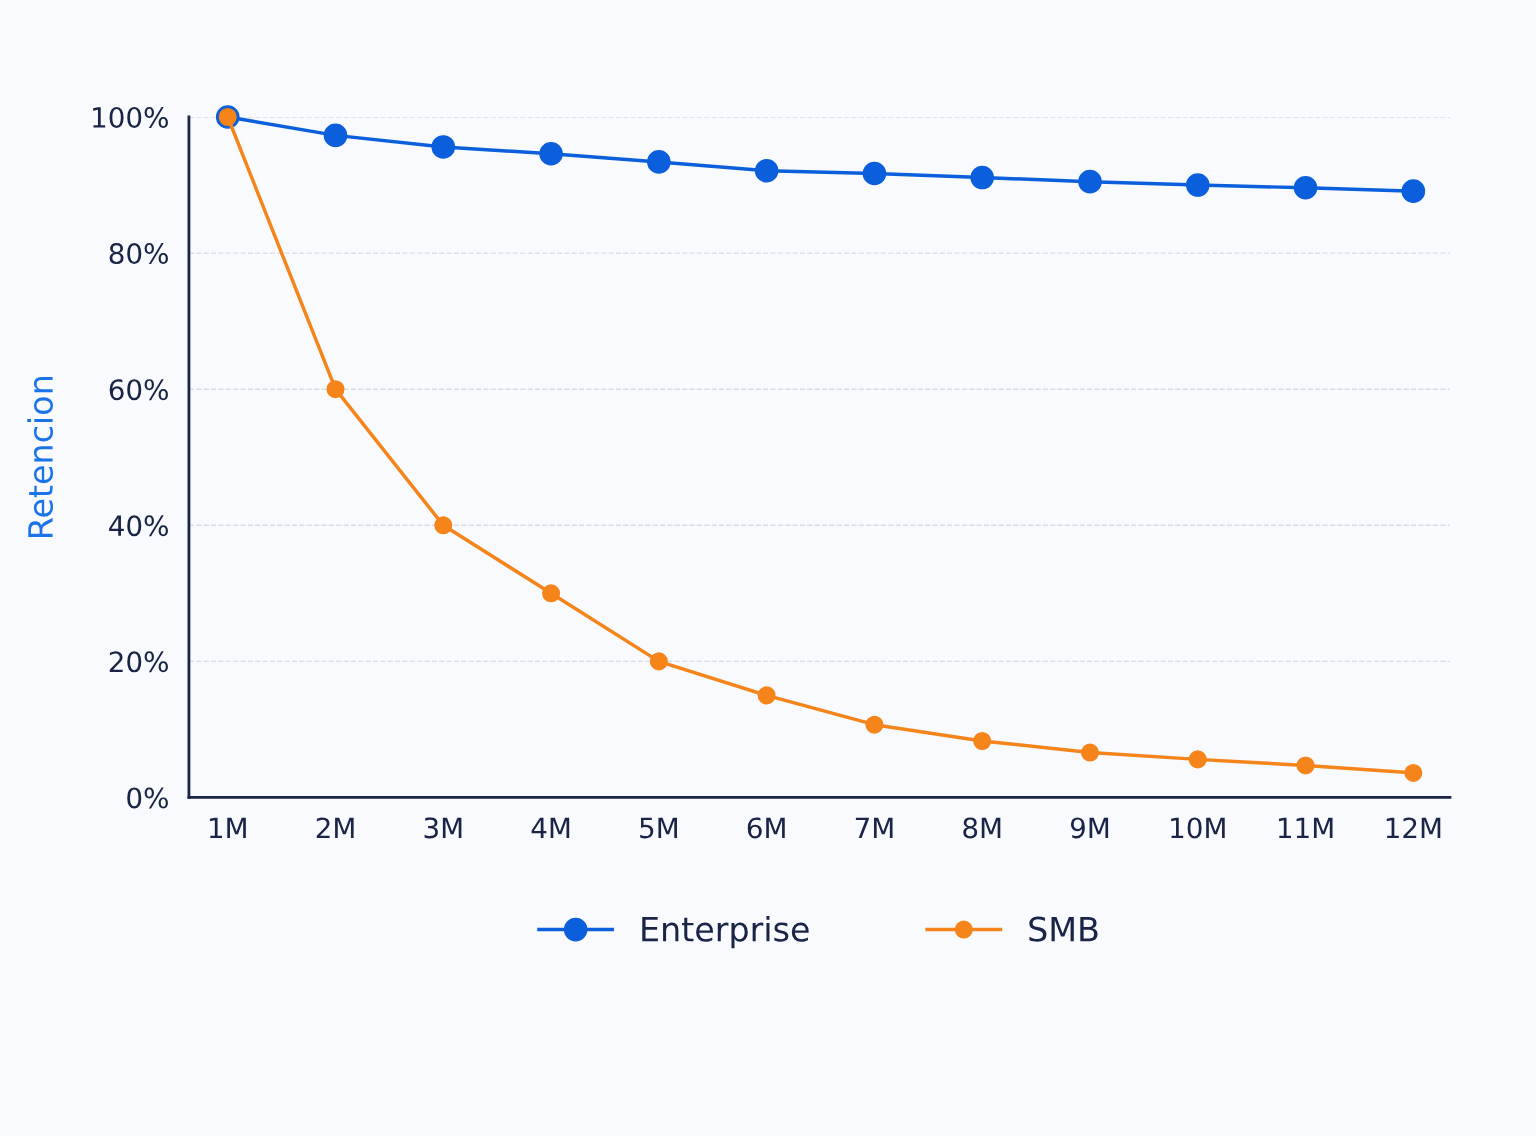  I want to click on y-tick-label: 100%, so click(130, 117).